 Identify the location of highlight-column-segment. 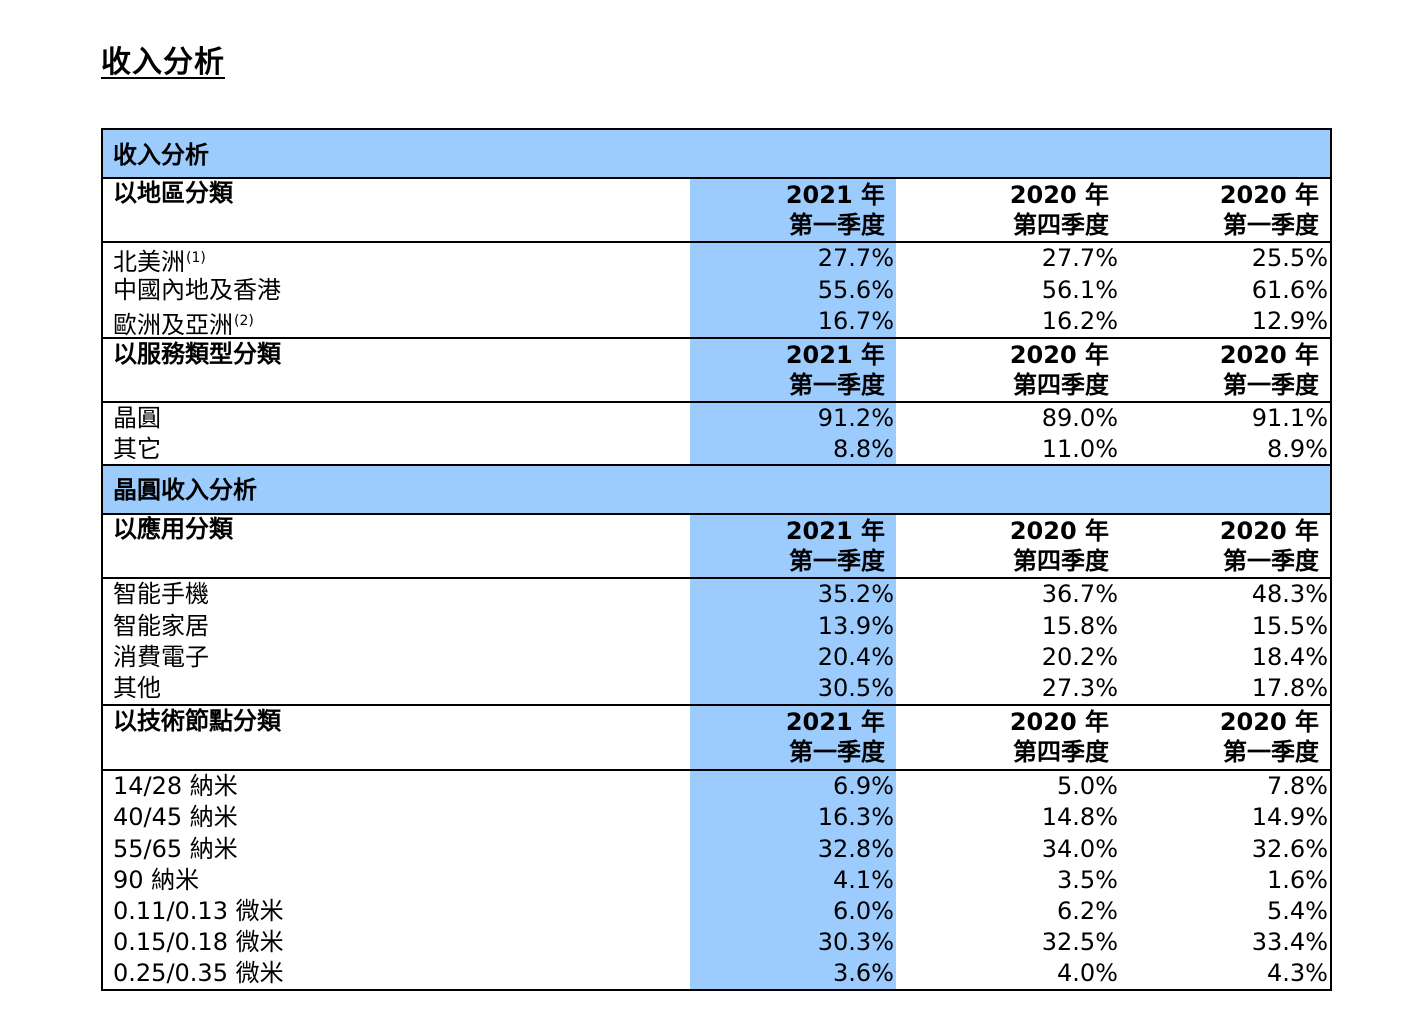
(793, 321).